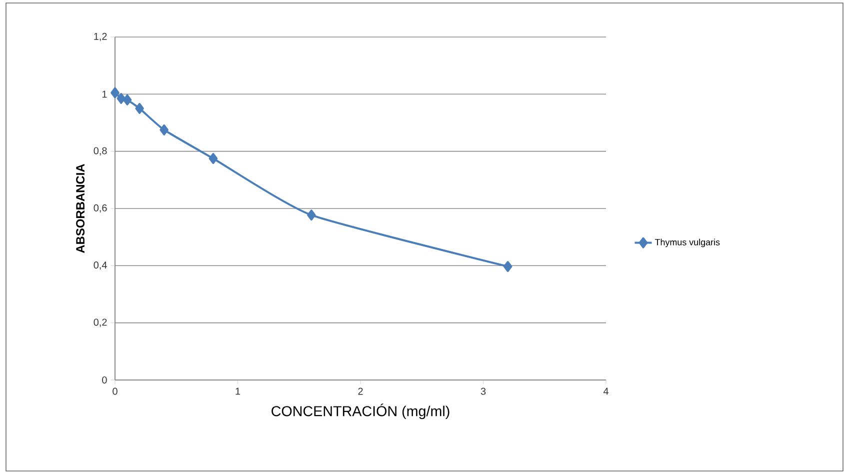 The height and width of the screenshot is (474, 847). Describe the element at coordinates (80, 209) in the screenshot. I see `y-axis-title: ABSORBANCIA` at that location.